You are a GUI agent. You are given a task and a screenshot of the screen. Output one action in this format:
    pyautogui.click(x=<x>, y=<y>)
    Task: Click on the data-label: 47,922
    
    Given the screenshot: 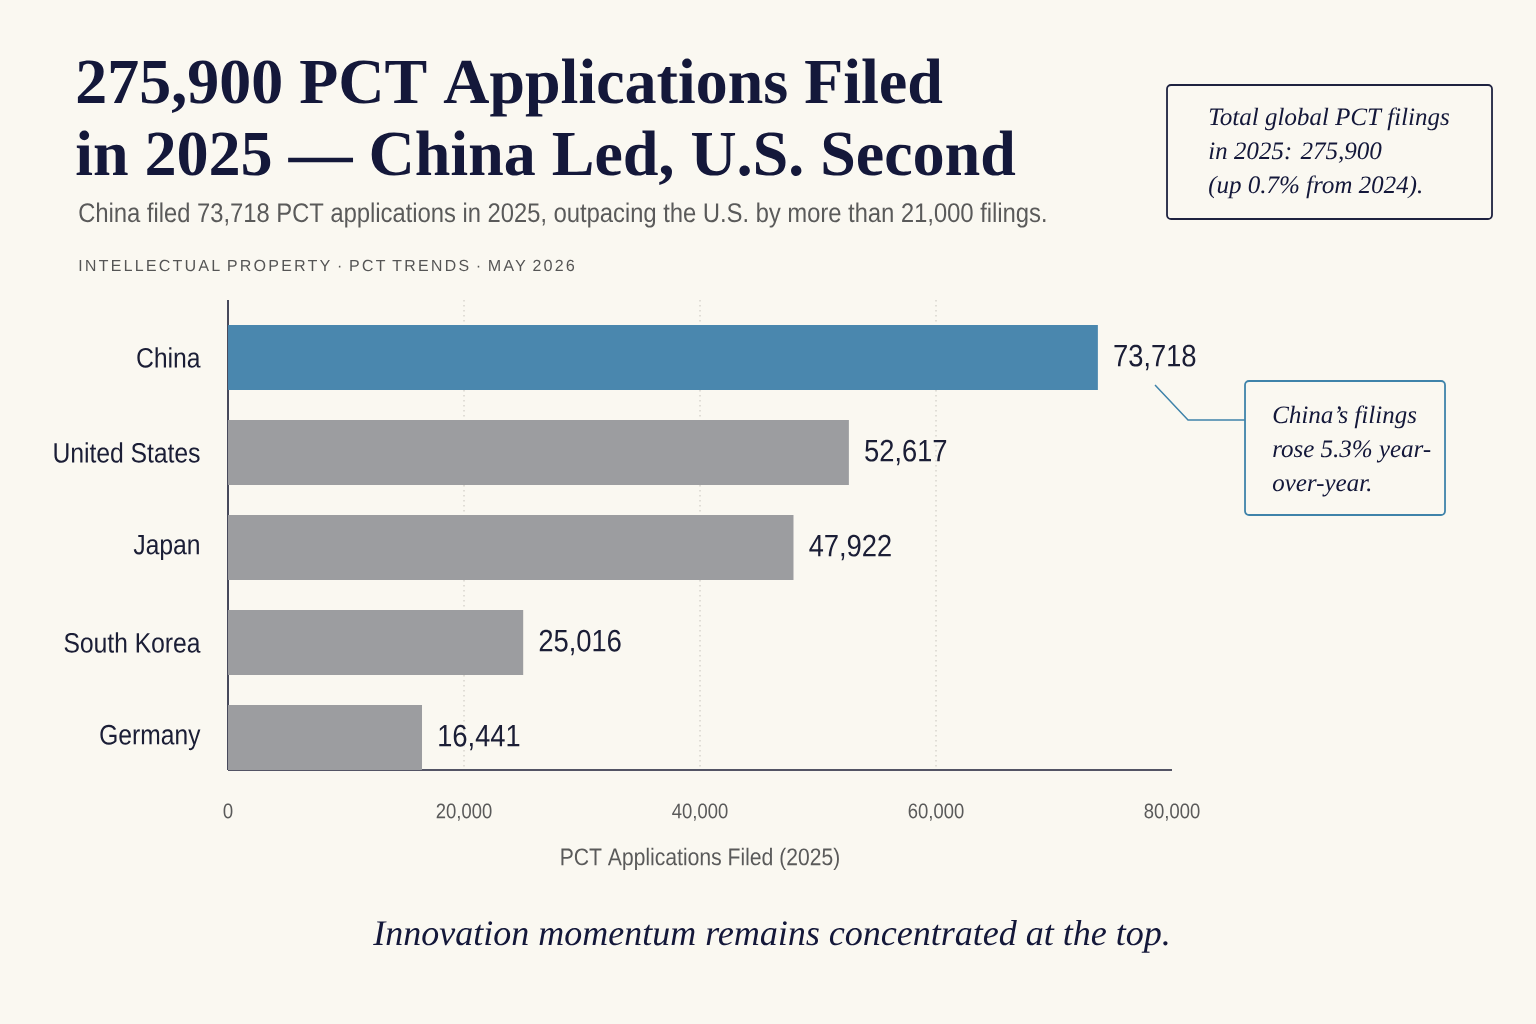 What is the action you would take?
    pyautogui.click(x=850, y=547)
    